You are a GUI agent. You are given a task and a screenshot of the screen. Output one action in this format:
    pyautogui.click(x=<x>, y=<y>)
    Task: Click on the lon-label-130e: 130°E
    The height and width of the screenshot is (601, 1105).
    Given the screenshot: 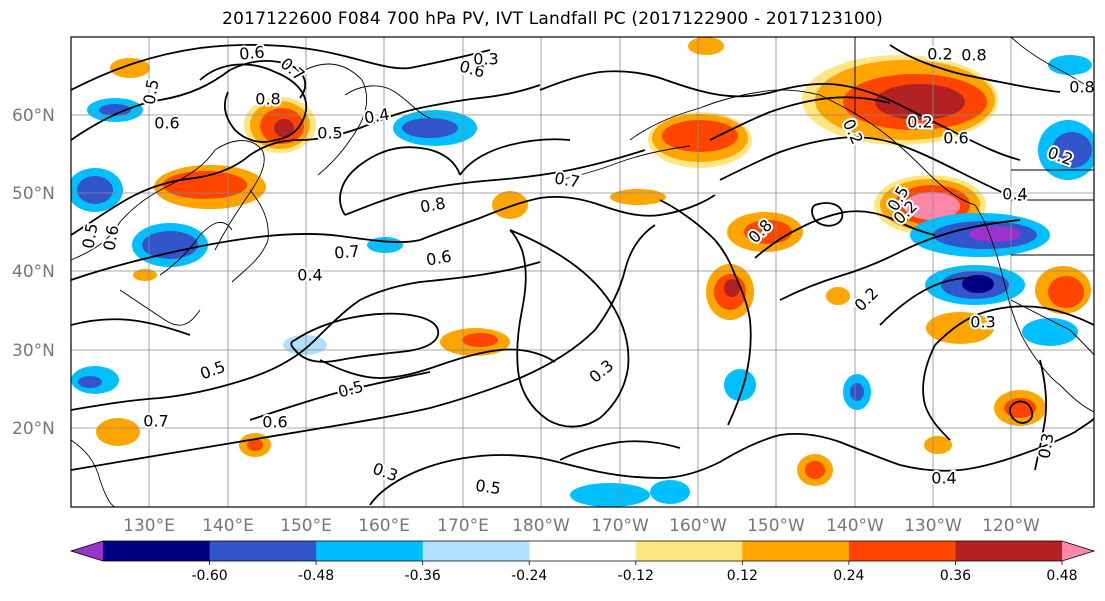 What is the action you would take?
    pyautogui.click(x=149, y=526)
    